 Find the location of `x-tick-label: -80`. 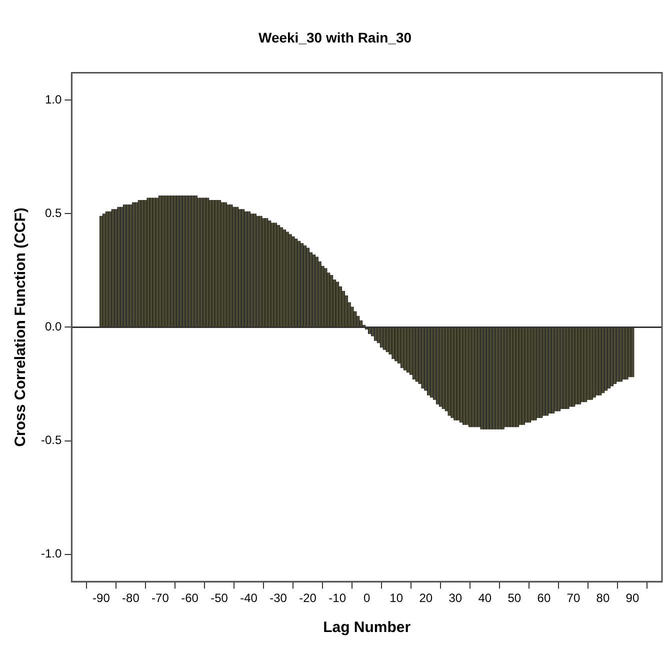

x-tick-label: -80 is located at coordinates (131, 598).